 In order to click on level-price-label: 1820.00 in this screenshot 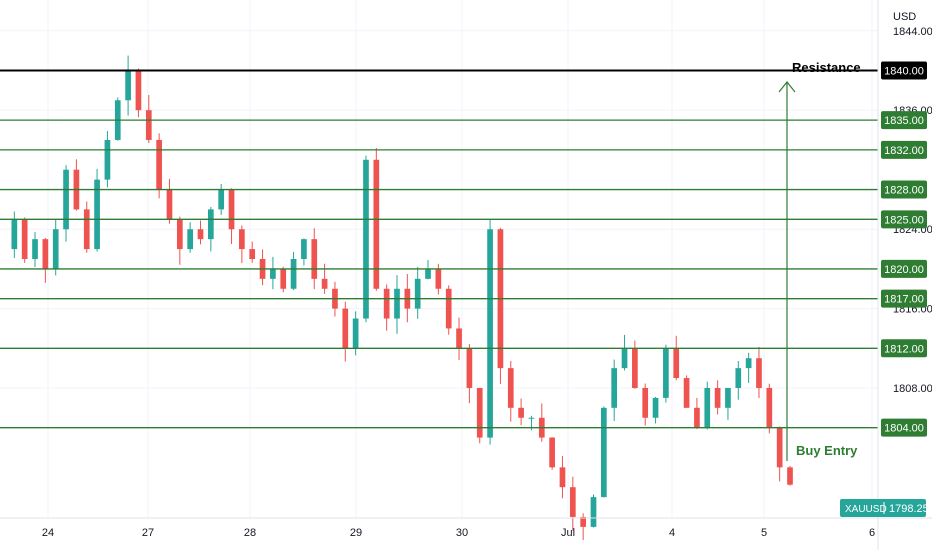, I will do `click(904, 270)`.